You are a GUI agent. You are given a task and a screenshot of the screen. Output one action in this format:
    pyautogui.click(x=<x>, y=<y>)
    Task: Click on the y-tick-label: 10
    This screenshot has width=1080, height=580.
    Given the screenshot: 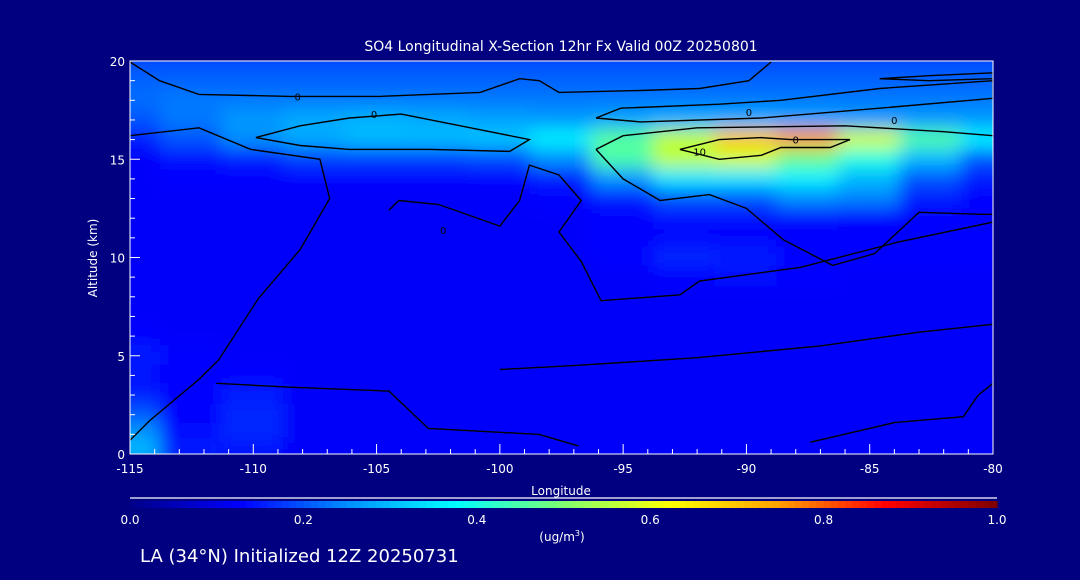 What is the action you would take?
    pyautogui.click(x=117, y=259)
    